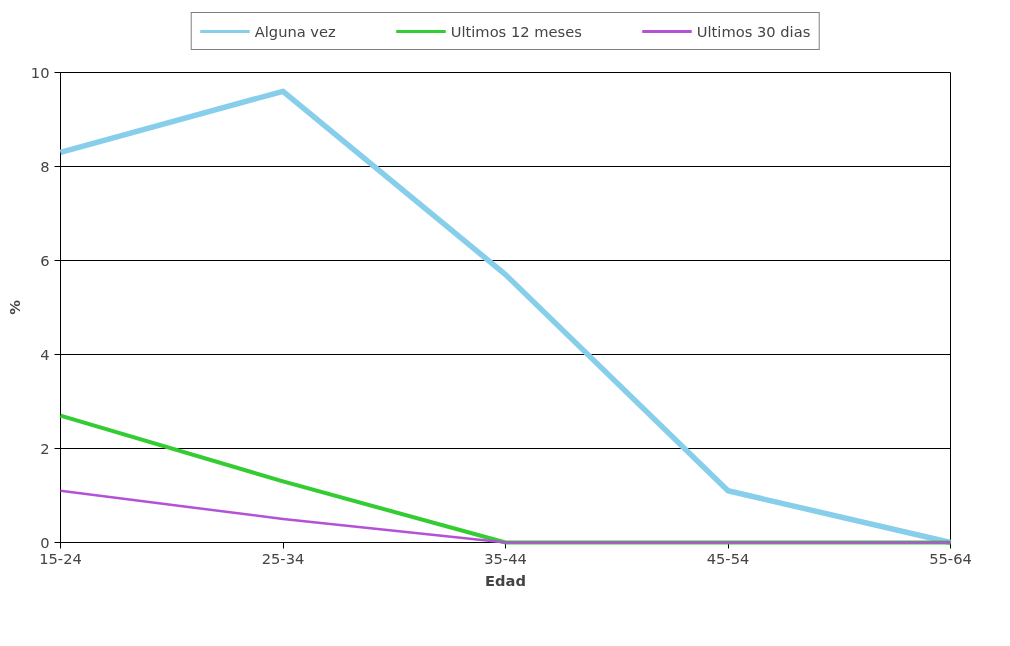  I want to click on y-tick-label: 10, so click(40, 72).